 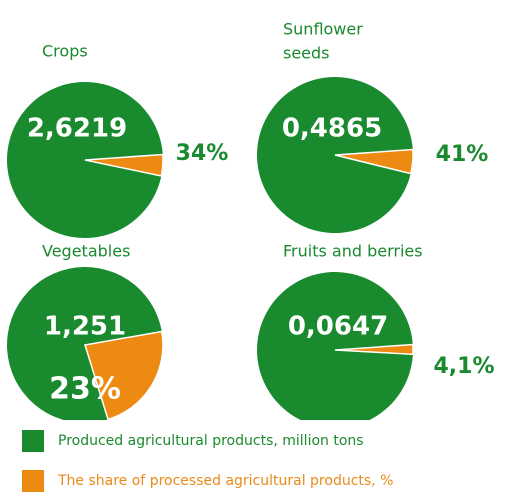 What do you see at coordinates (77, 129) in the screenshot?
I see `pie-value-label: 2,6219` at bounding box center [77, 129].